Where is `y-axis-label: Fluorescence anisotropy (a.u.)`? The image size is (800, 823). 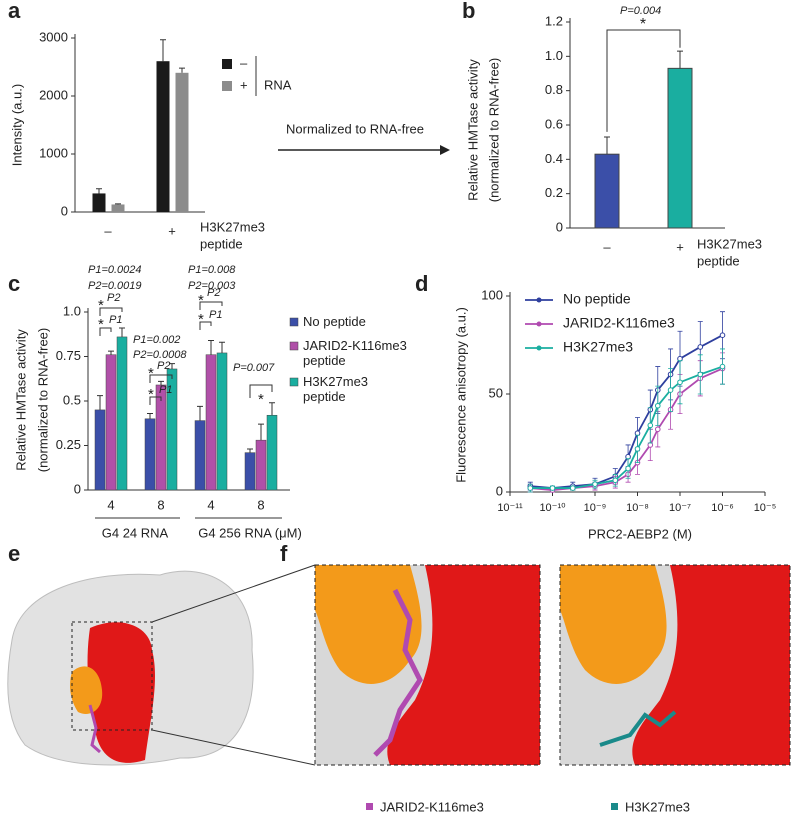
y-axis-label: Fluorescence anisotropy (a.u.) is located at coordinates (460, 395).